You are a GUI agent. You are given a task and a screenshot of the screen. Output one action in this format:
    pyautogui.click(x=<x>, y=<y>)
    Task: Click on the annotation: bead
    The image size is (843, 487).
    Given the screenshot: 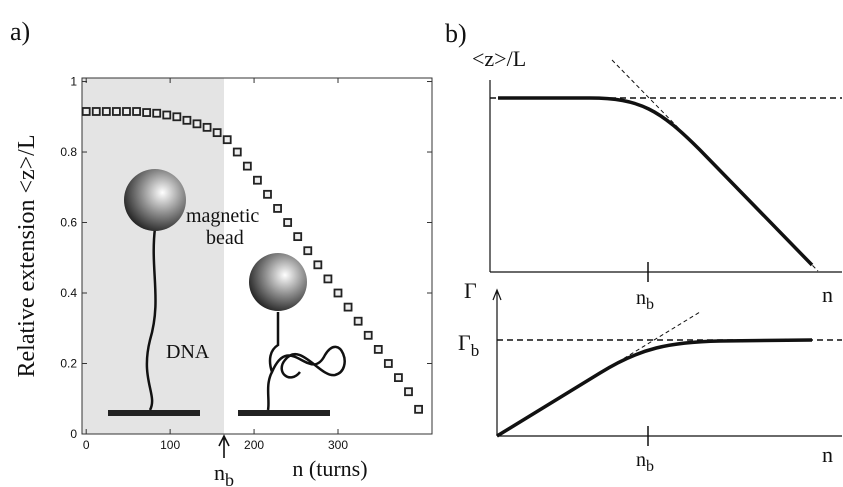 What is the action you would take?
    pyautogui.click(x=225, y=238)
    